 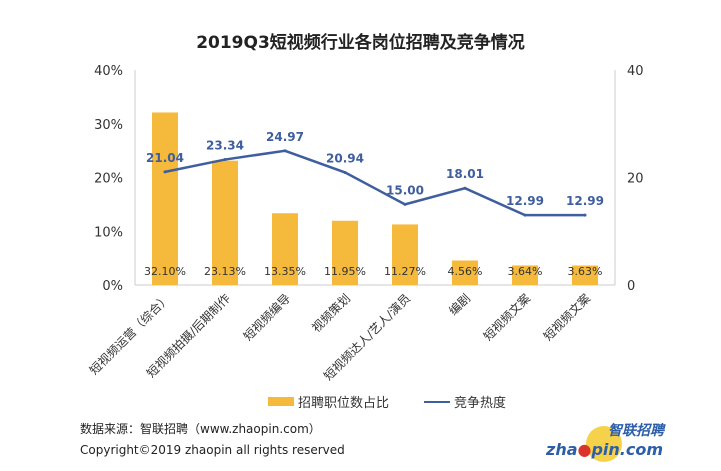 I want to click on bar-data-label: 3.63%, so click(x=585, y=271).